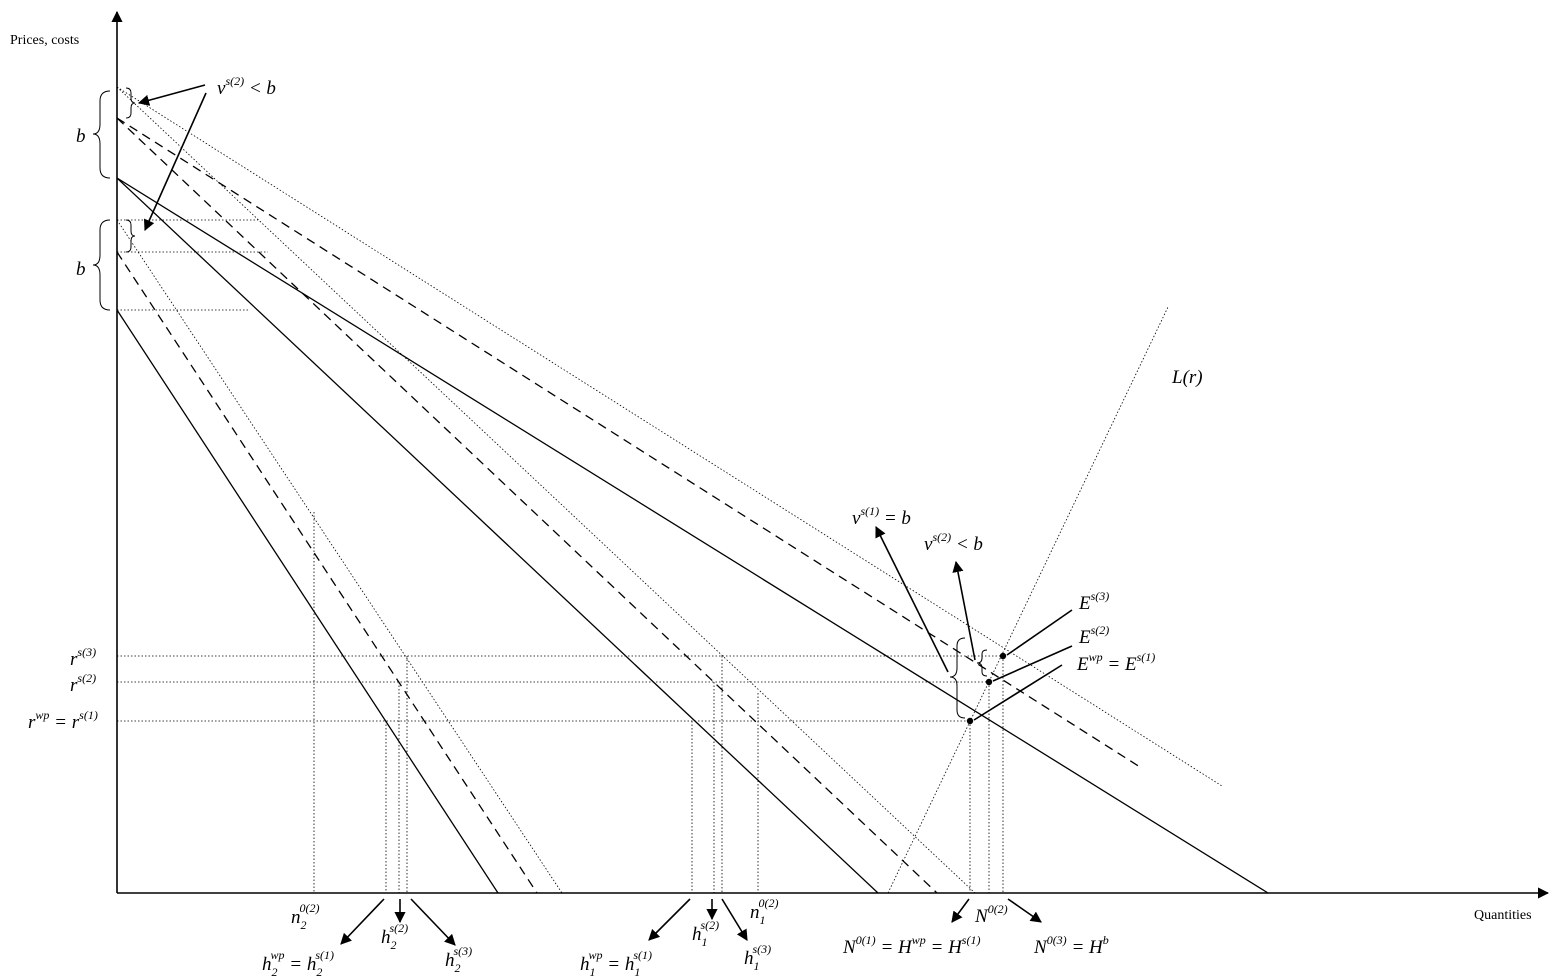 Image resolution: width=1555 pixels, height=980 pixels. I want to click on brace-v-s1, so click(957, 678).